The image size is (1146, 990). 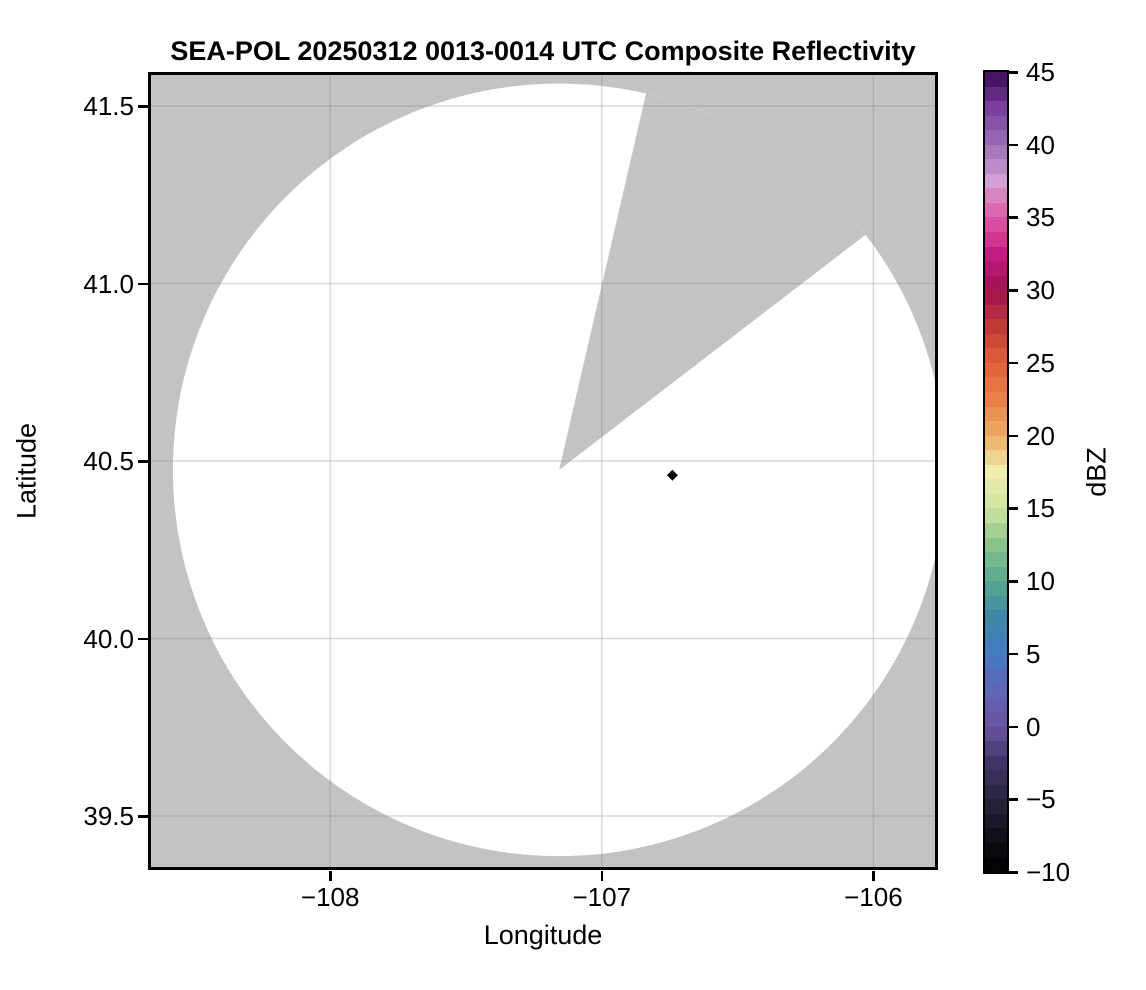 What do you see at coordinates (1040, 581) in the screenshot?
I see `colorbar-tick-label: 10` at bounding box center [1040, 581].